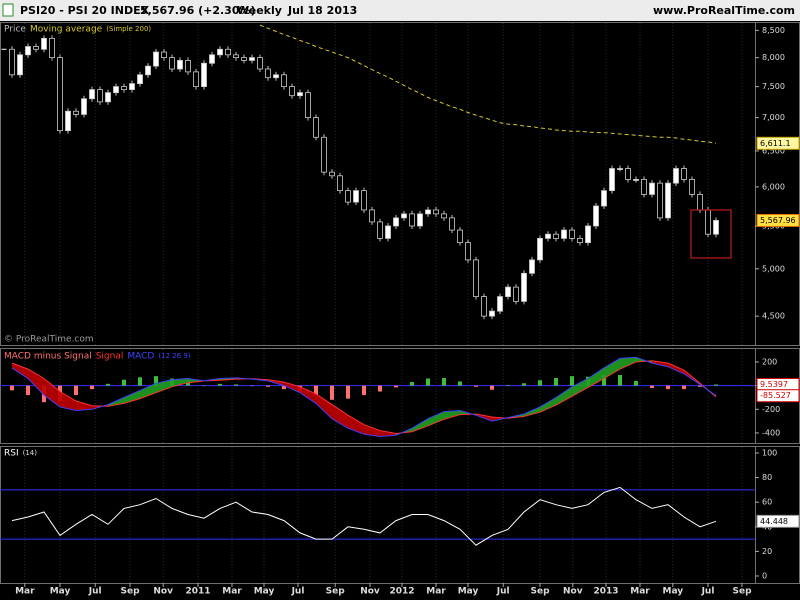 The image size is (800, 600). What do you see at coordinates (110, 357) in the screenshot?
I see `legend-entry: Signal` at bounding box center [110, 357].